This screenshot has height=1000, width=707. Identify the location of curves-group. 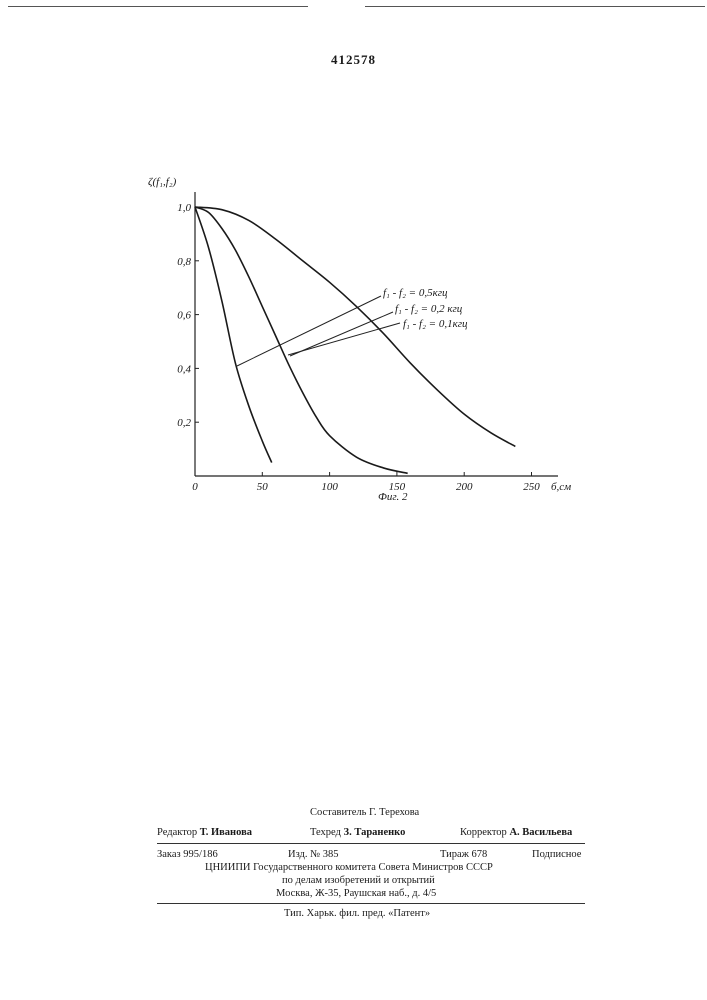
(355, 340).